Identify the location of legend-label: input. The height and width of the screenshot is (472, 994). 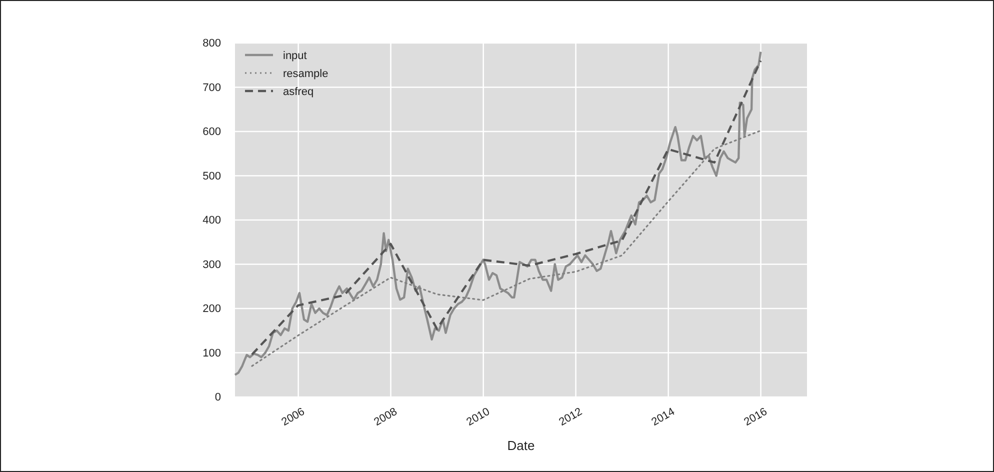
(295, 56).